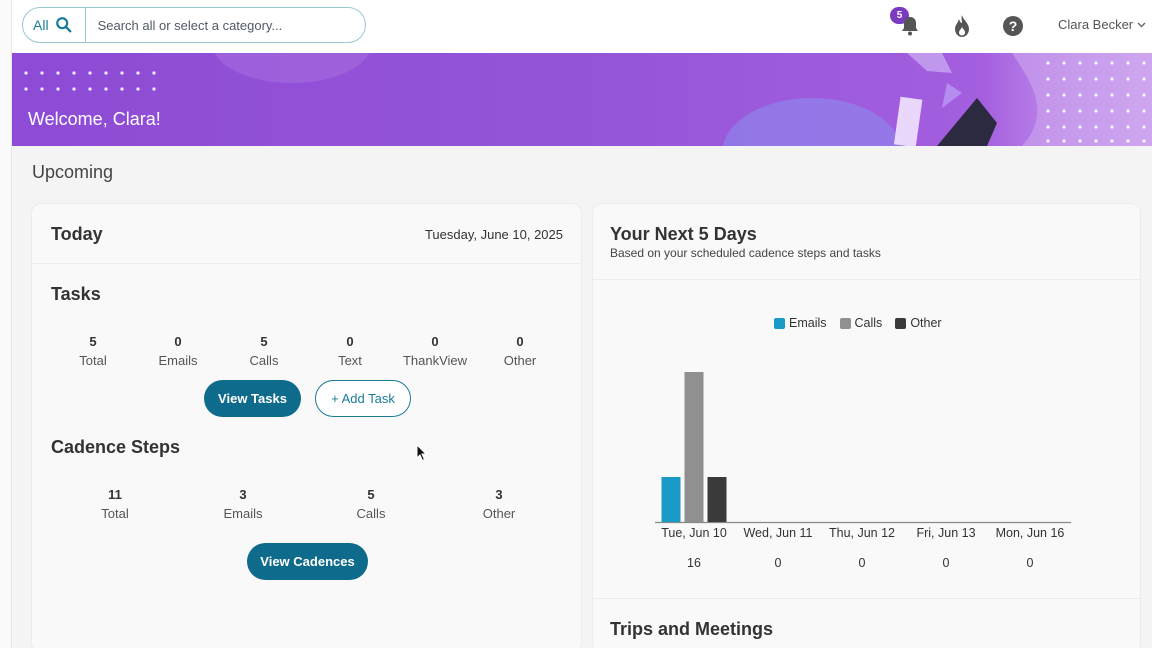  Describe the element at coordinates (866, 598) in the screenshot. I see `section-divider` at that location.